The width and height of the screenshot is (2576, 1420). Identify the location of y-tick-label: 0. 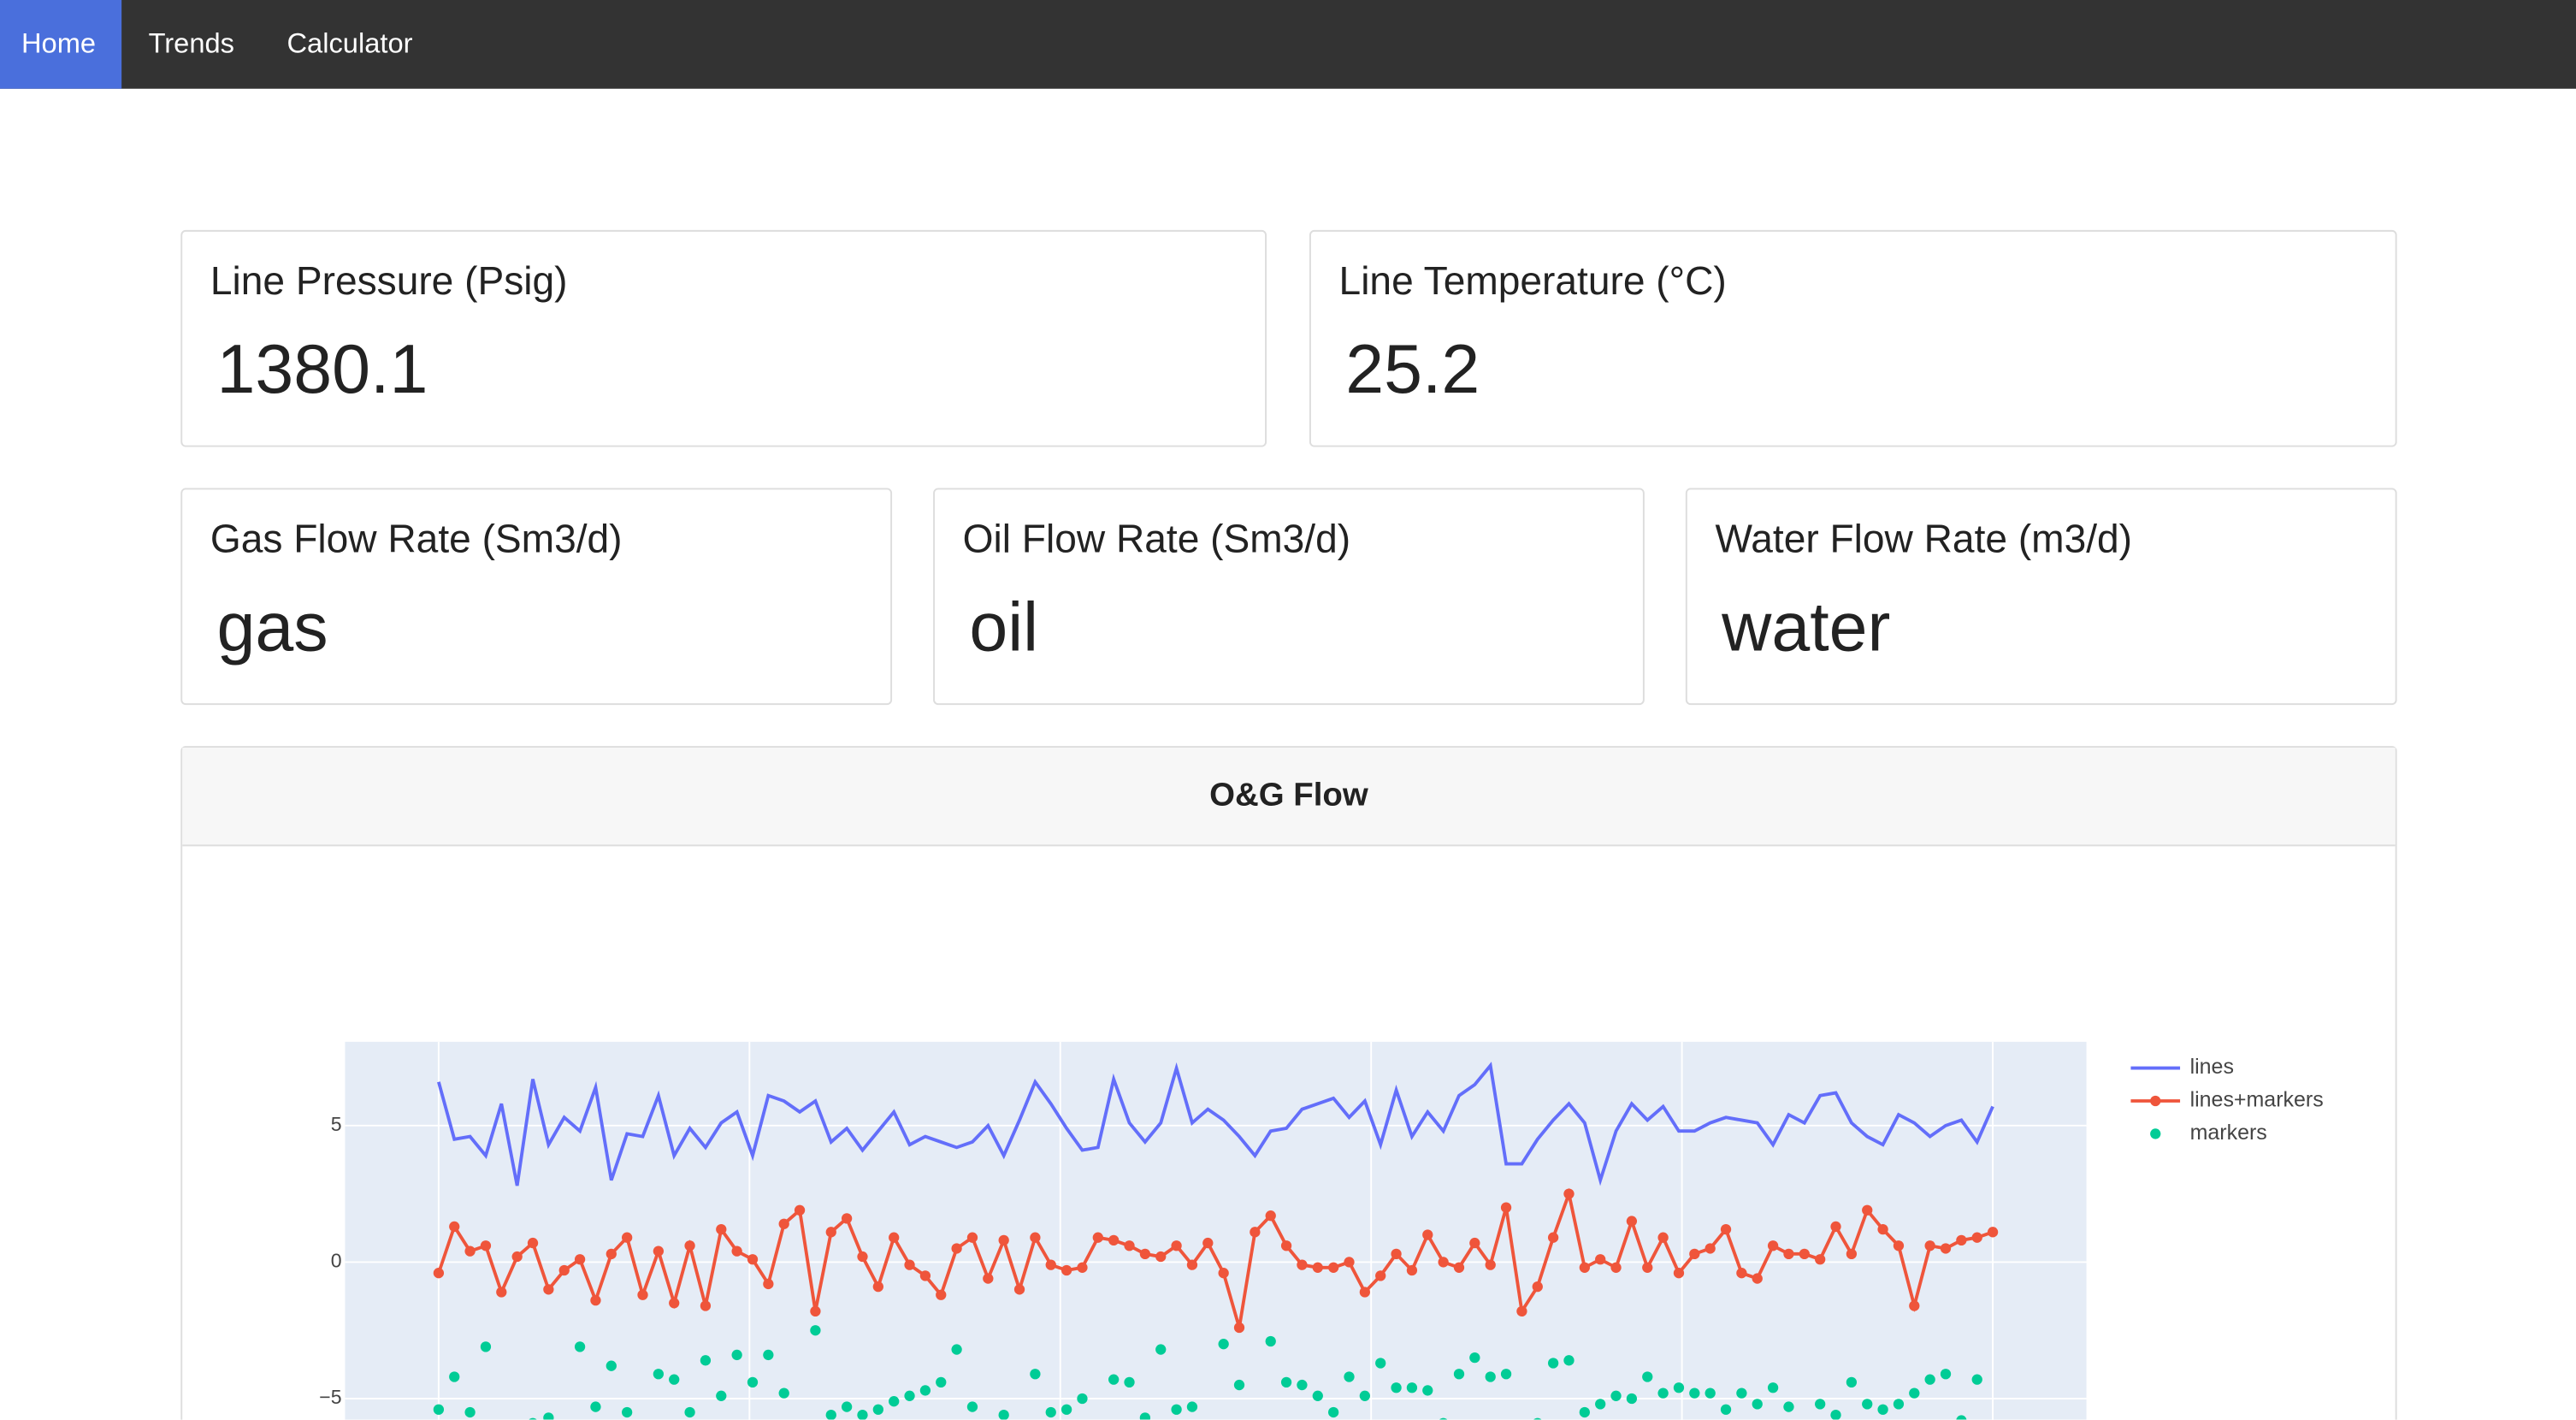
(336, 1261).